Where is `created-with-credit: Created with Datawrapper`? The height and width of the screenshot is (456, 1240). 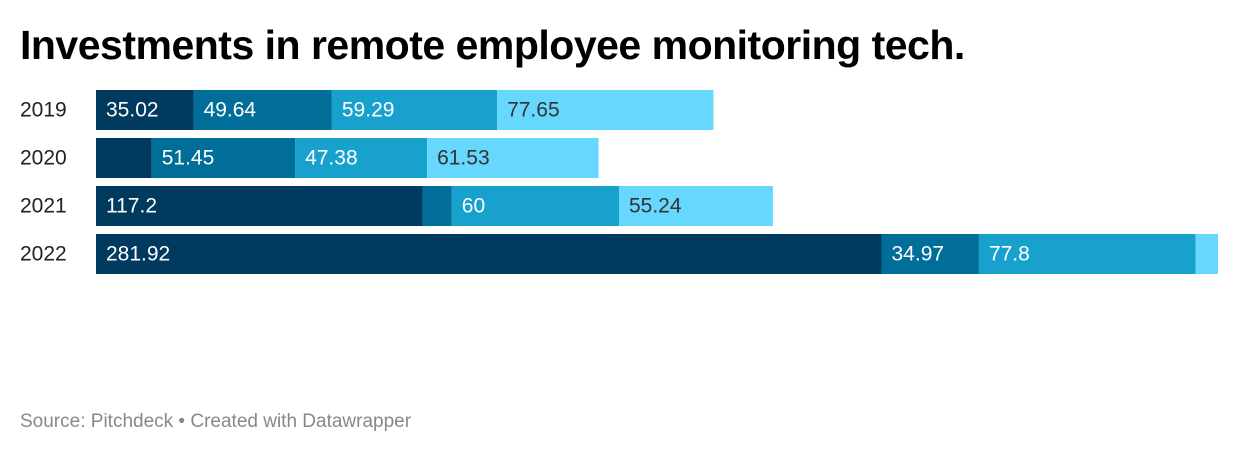
created-with-credit: Created with Datawrapper is located at coordinates (301, 421).